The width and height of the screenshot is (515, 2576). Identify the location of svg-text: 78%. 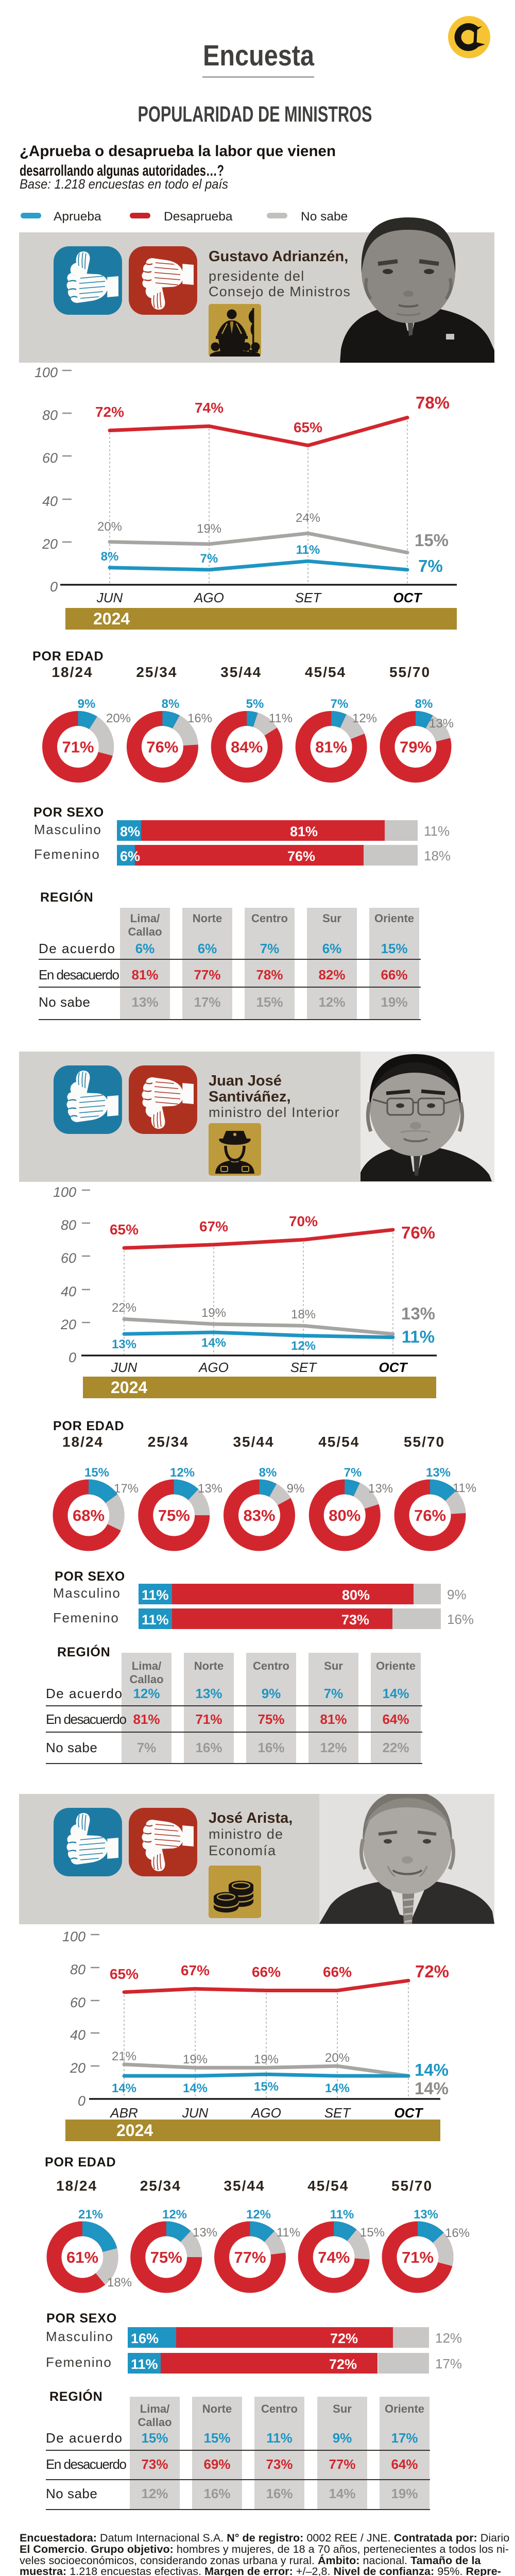
(433, 402).